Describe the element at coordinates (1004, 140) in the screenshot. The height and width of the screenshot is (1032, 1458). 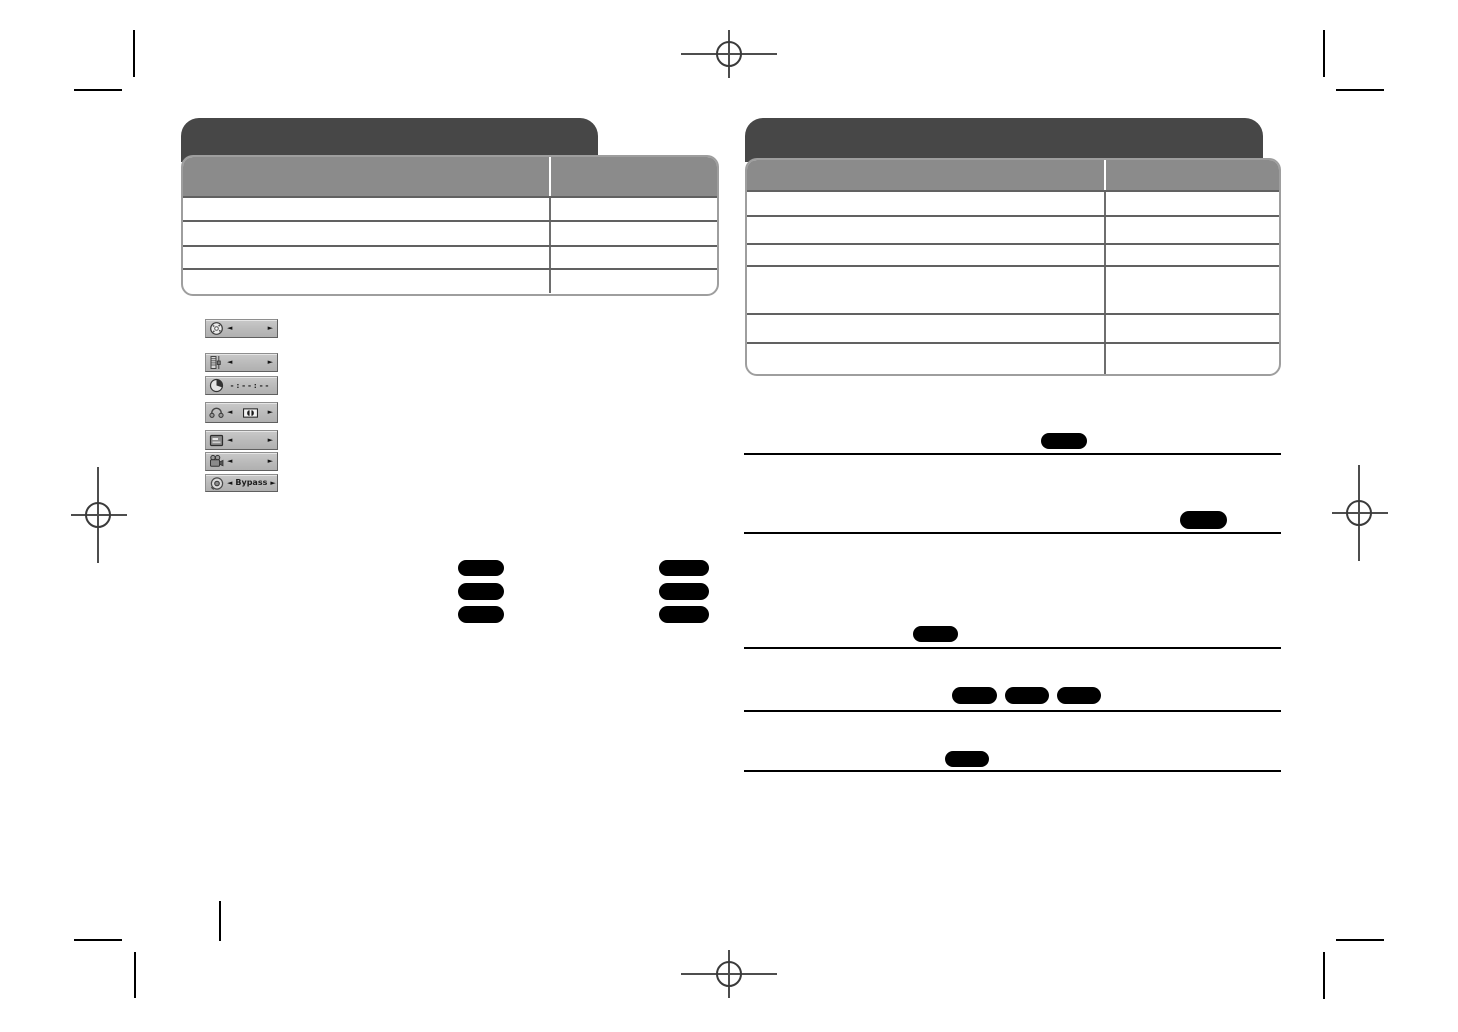
I see `right-section-heading-bar` at that location.